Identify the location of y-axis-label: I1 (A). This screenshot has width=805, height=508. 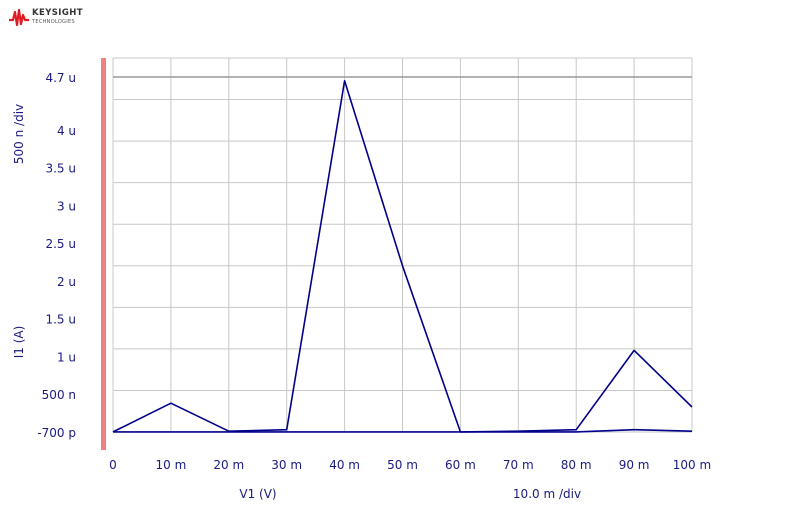
(19, 342).